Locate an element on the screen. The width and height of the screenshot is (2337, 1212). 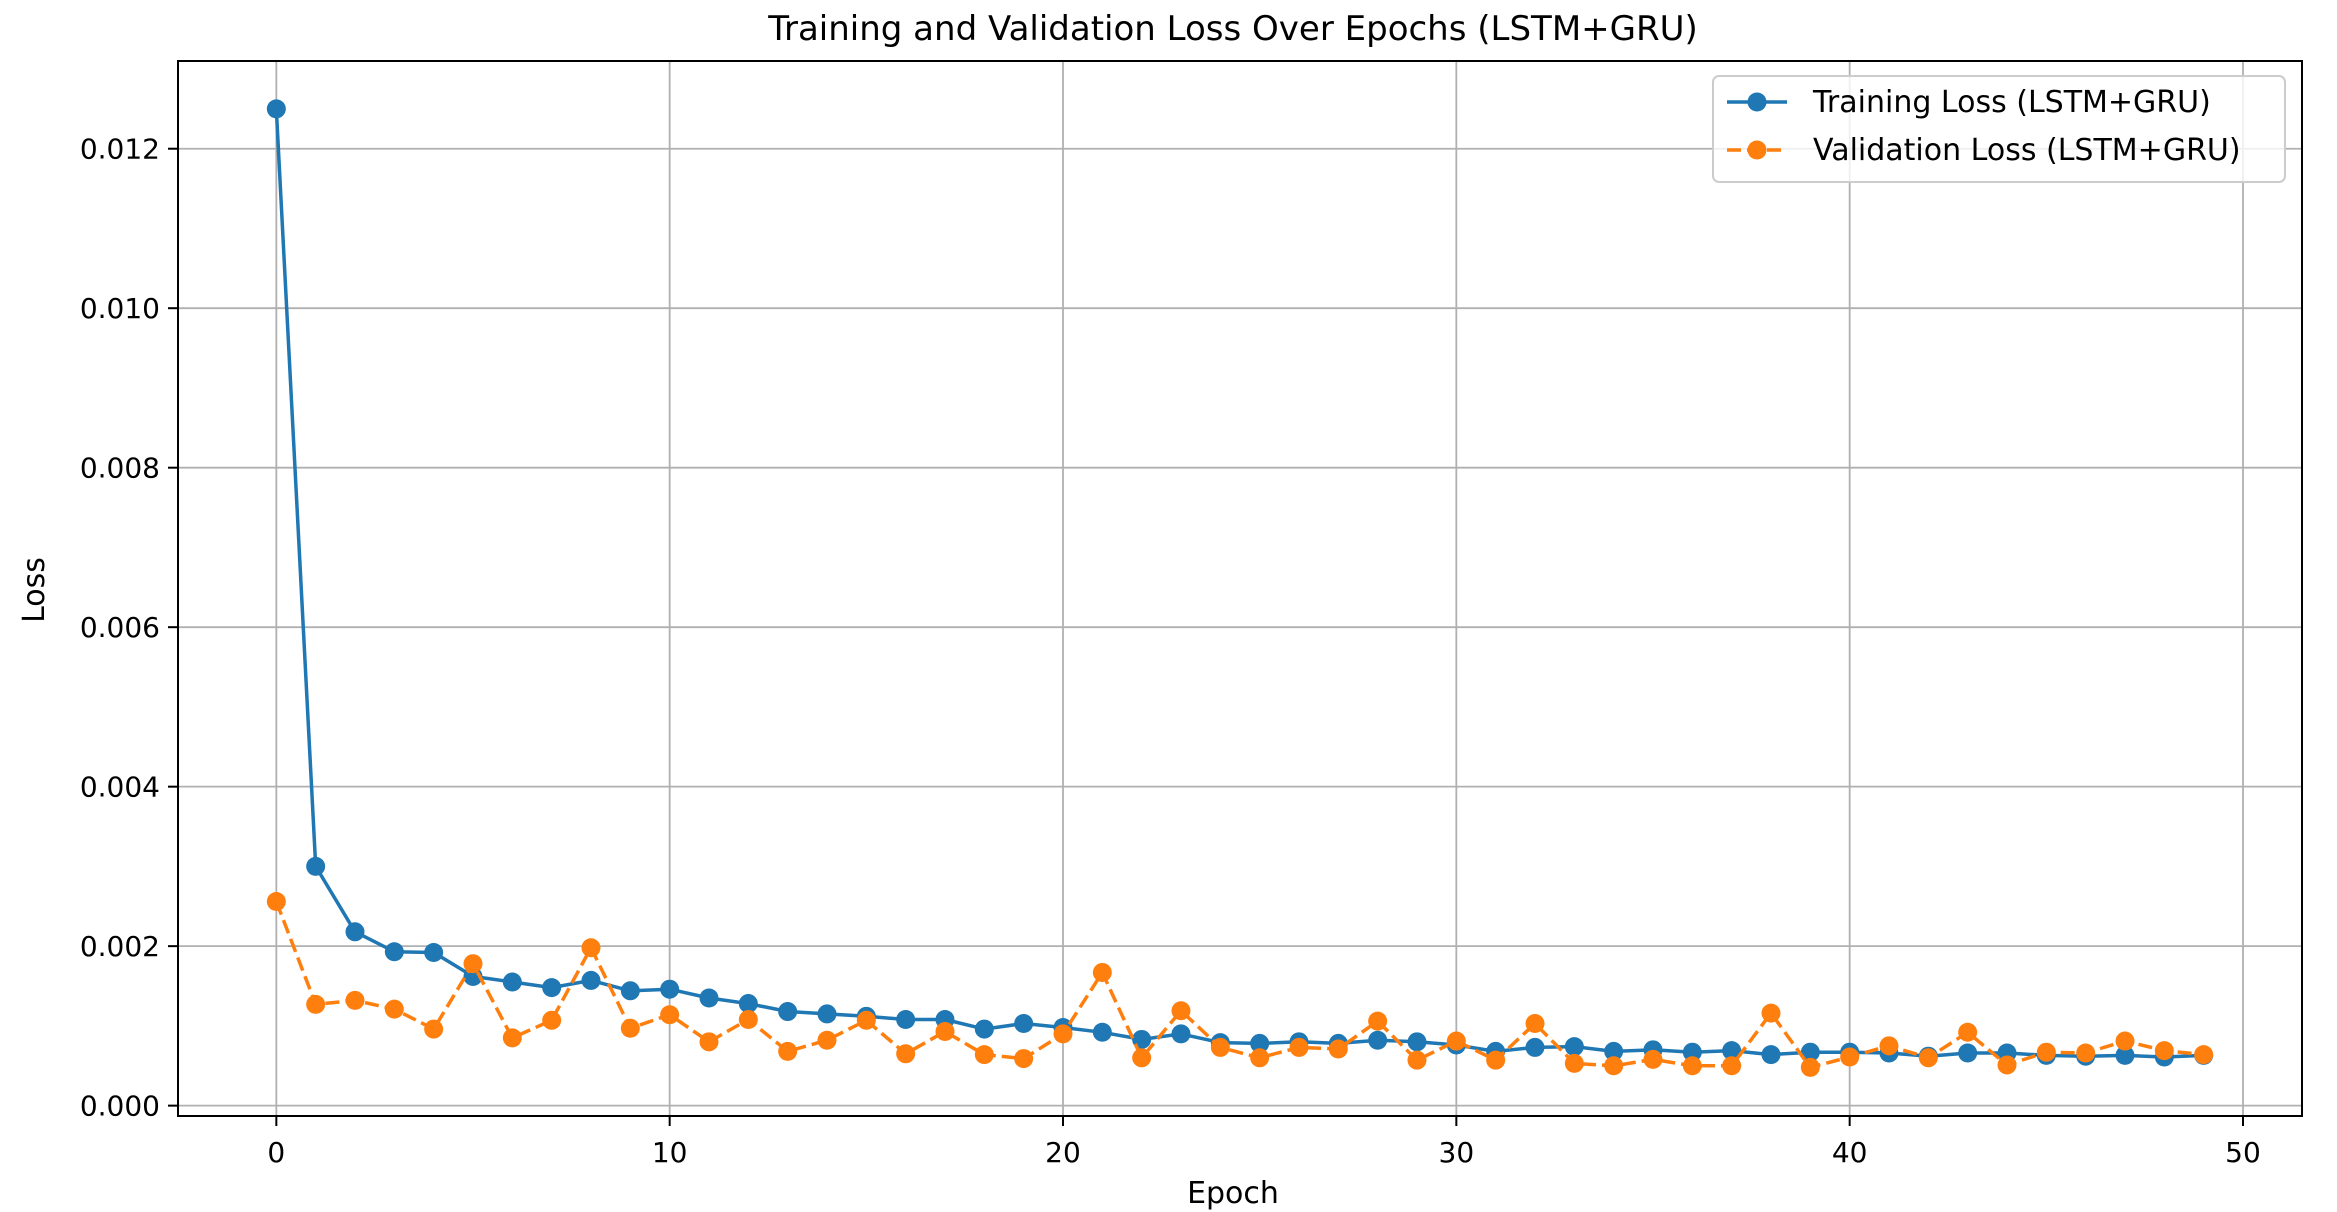
legend-label: Training Loss (LSTM+GRU) is located at coordinates (2011, 102).